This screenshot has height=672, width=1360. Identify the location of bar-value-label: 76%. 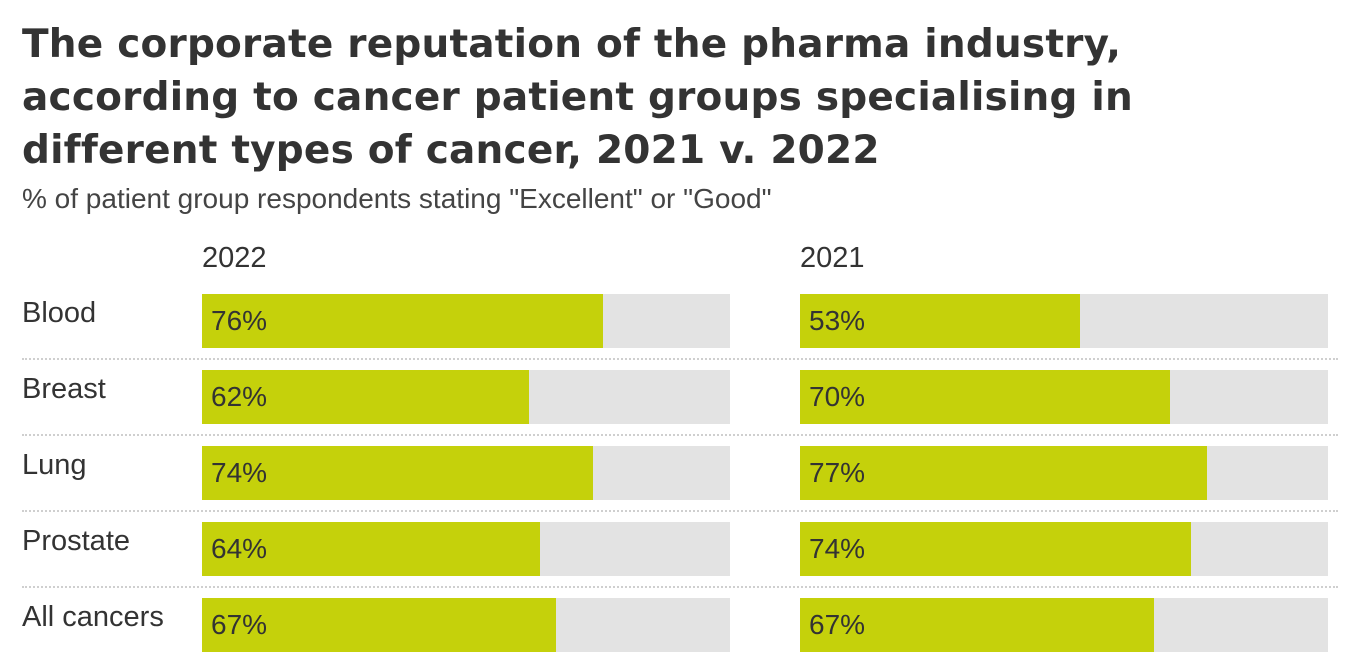
(239, 320).